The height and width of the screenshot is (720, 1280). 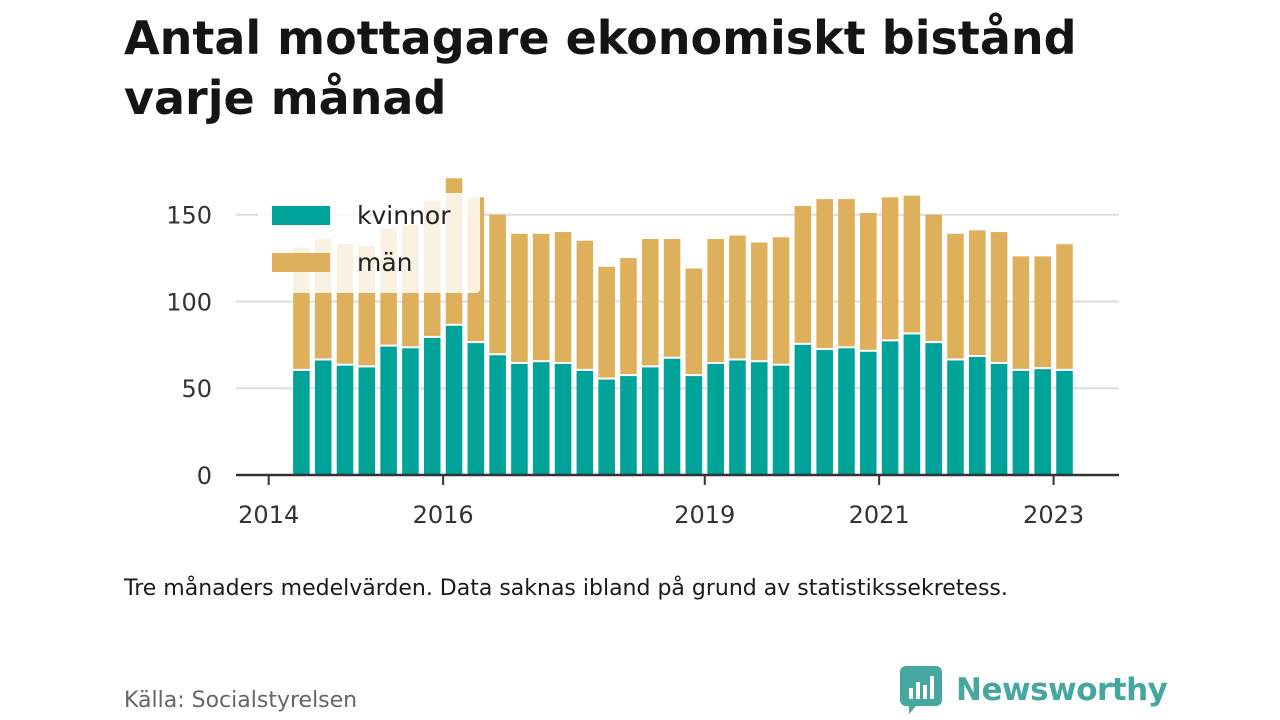 I want to click on x-axis-ticks: 2014 2016 2019 2021 2023, so click(x=661, y=502).